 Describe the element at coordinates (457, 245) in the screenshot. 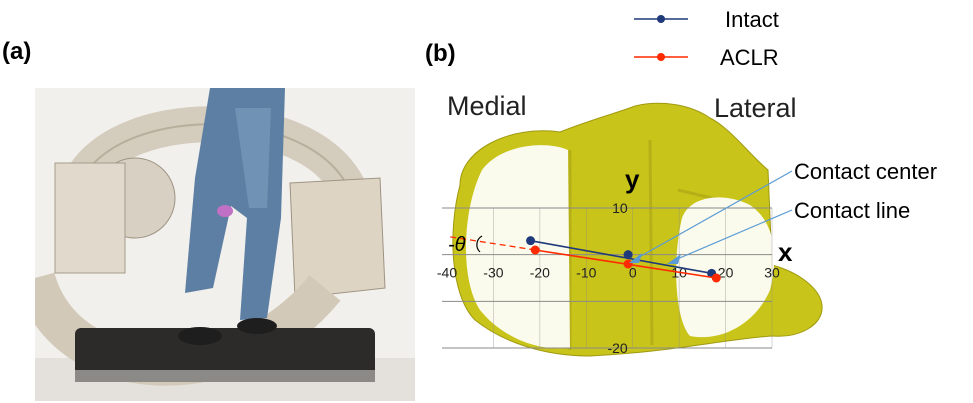

I see `angle-label: -θ` at that location.